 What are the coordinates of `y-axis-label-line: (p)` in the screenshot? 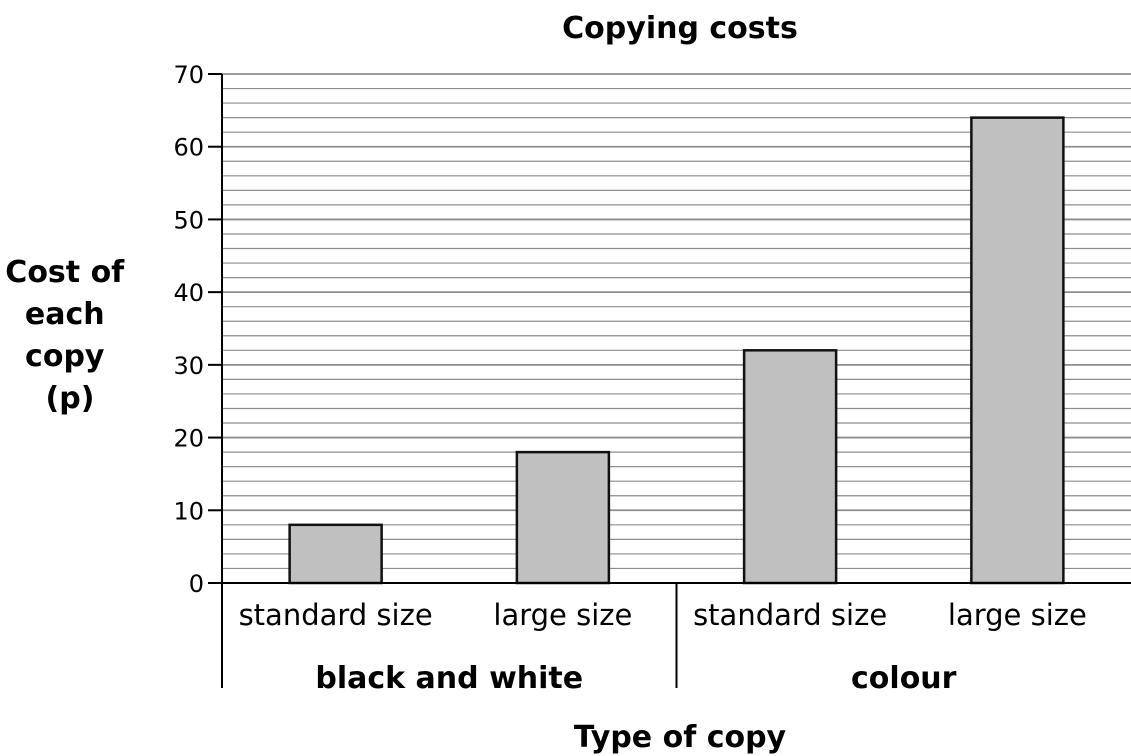 It's located at (70, 398).